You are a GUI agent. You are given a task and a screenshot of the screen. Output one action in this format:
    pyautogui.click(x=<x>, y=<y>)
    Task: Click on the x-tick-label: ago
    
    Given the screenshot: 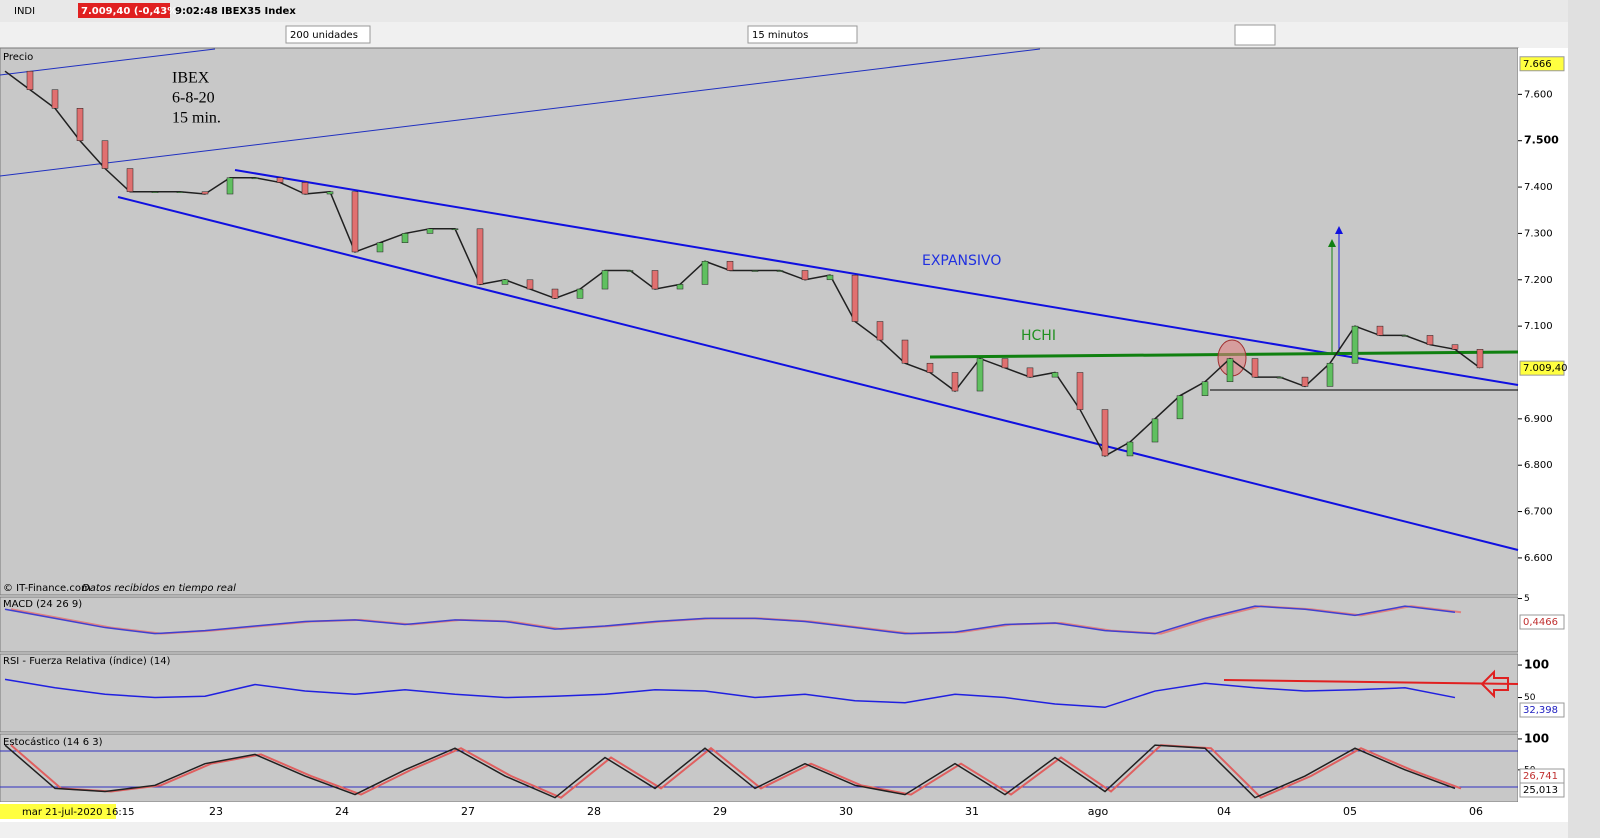 What is the action you would take?
    pyautogui.click(x=1098, y=811)
    